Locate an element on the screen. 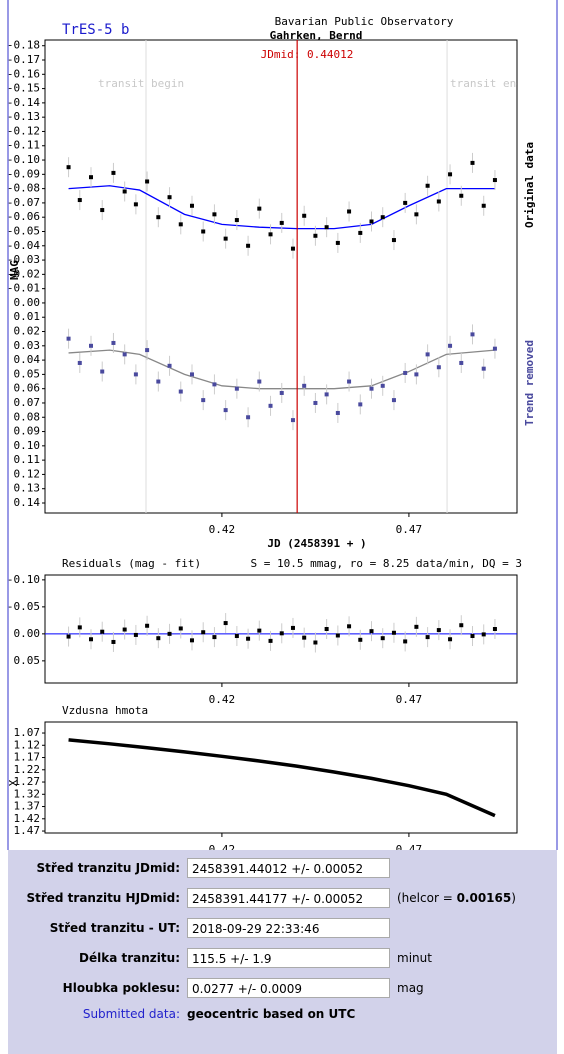 The width and height of the screenshot is (564, 1054). submitted-value: geocentric based on UTC is located at coordinates (271, 1014).